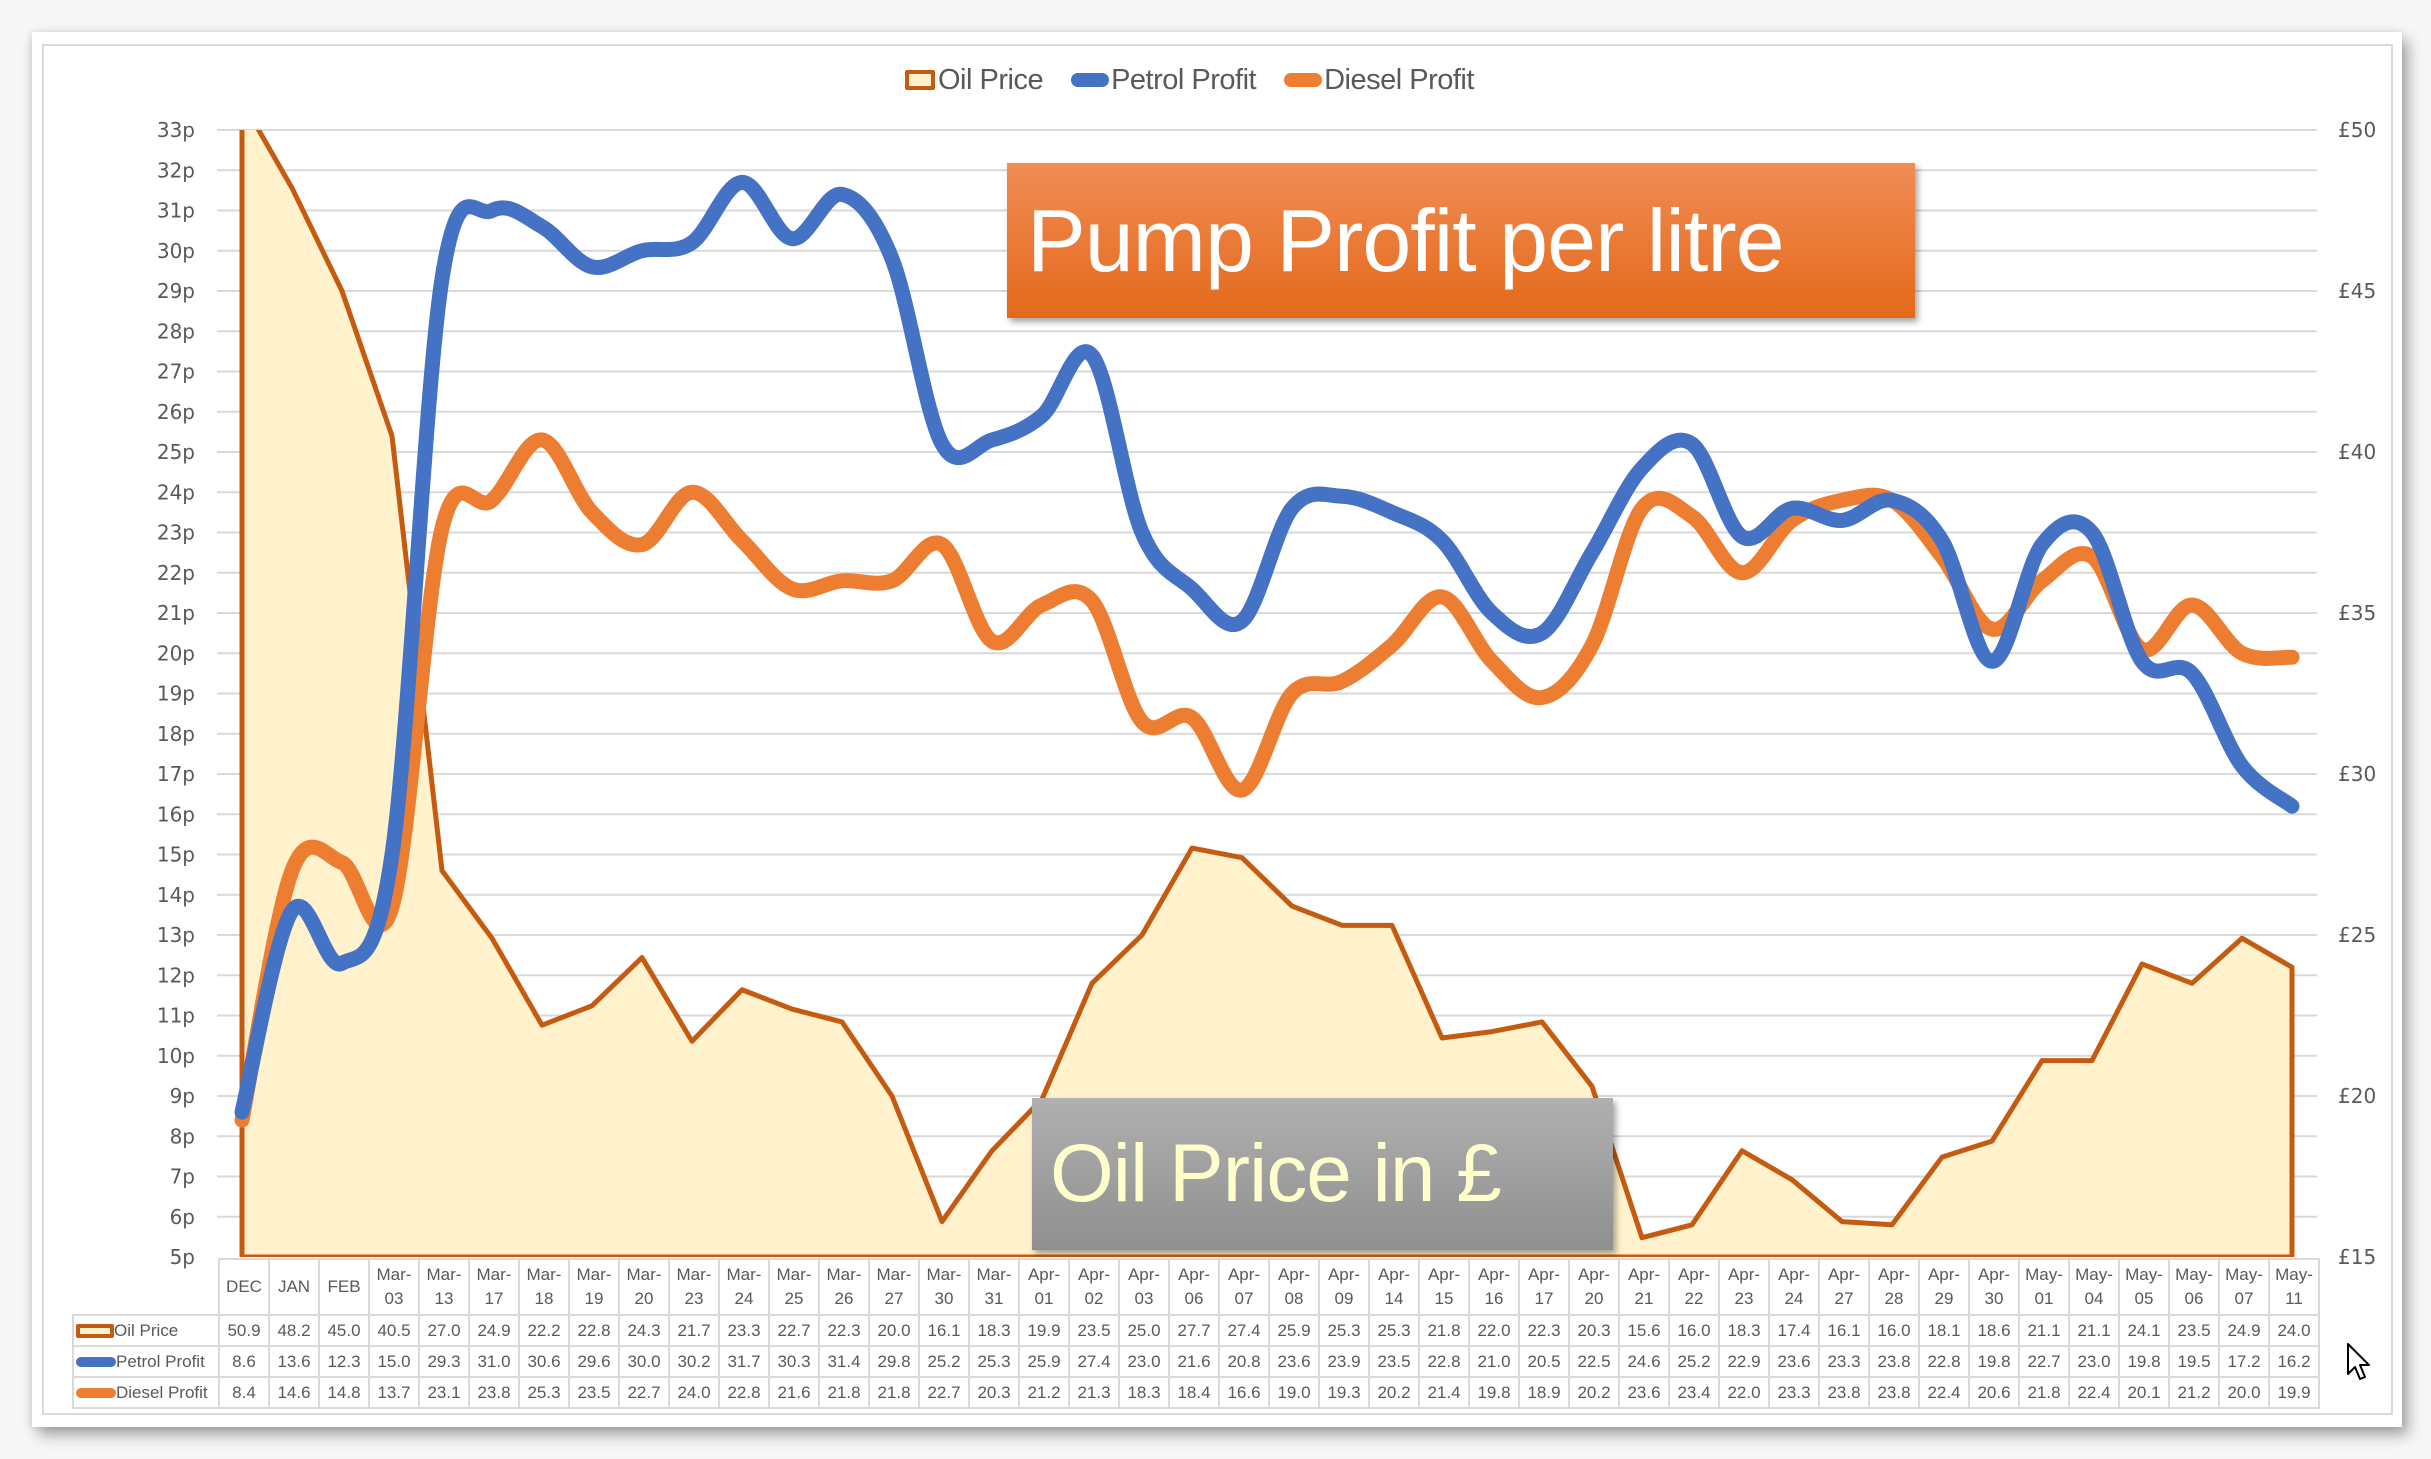 This screenshot has height=1459, width=2431. What do you see at coordinates (744, 1287) in the screenshot?
I see `category-header: Mar- 24` at bounding box center [744, 1287].